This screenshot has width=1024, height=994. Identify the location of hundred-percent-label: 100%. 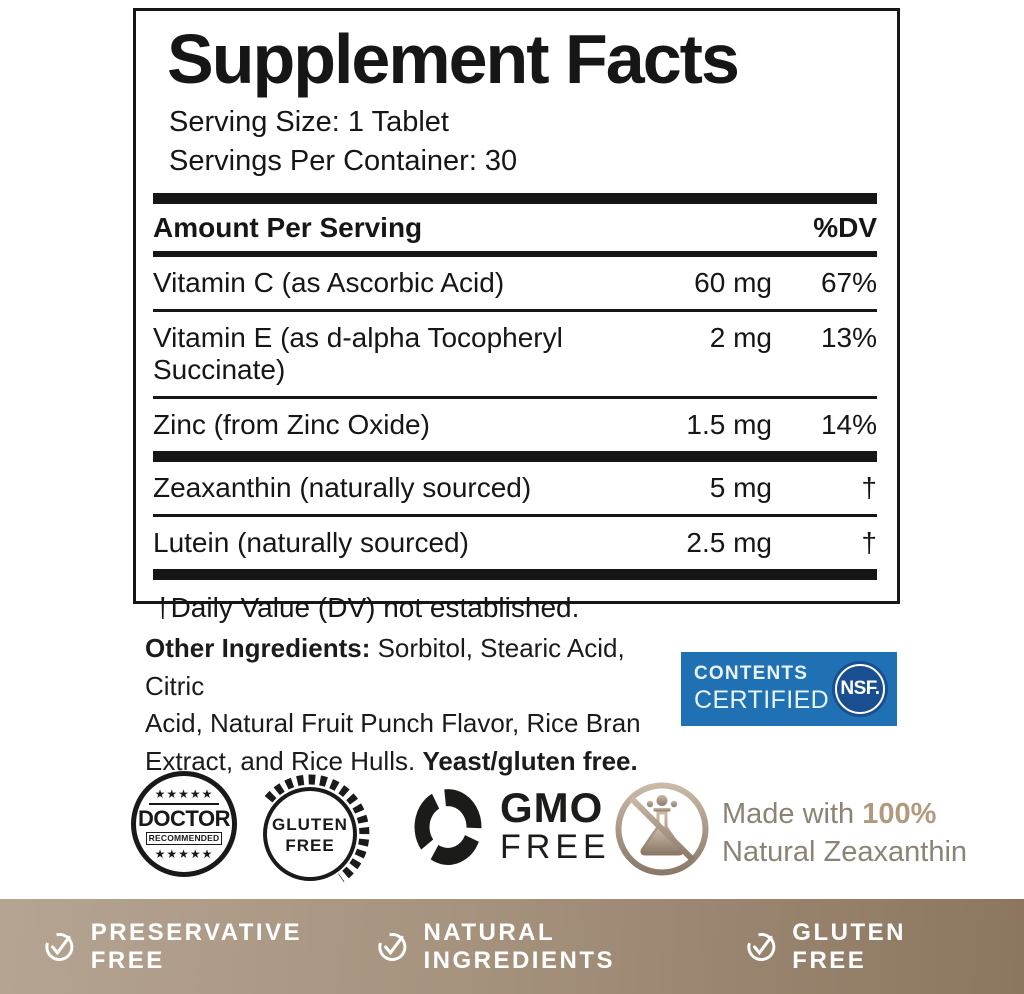
(899, 814).